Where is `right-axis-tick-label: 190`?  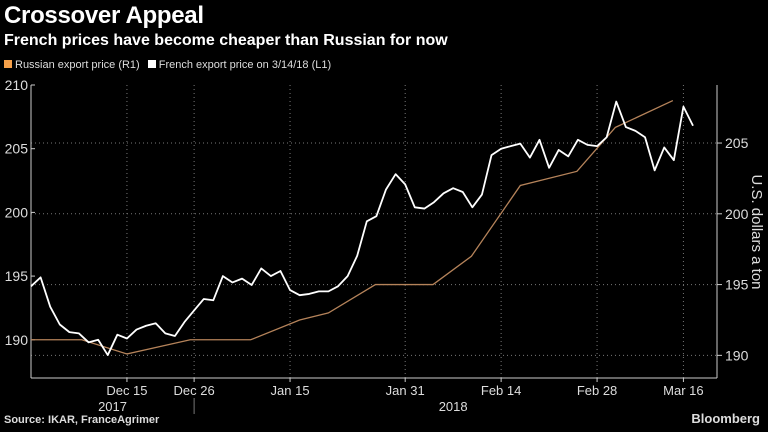
right-axis-tick-label: 190 is located at coordinates (737, 355).